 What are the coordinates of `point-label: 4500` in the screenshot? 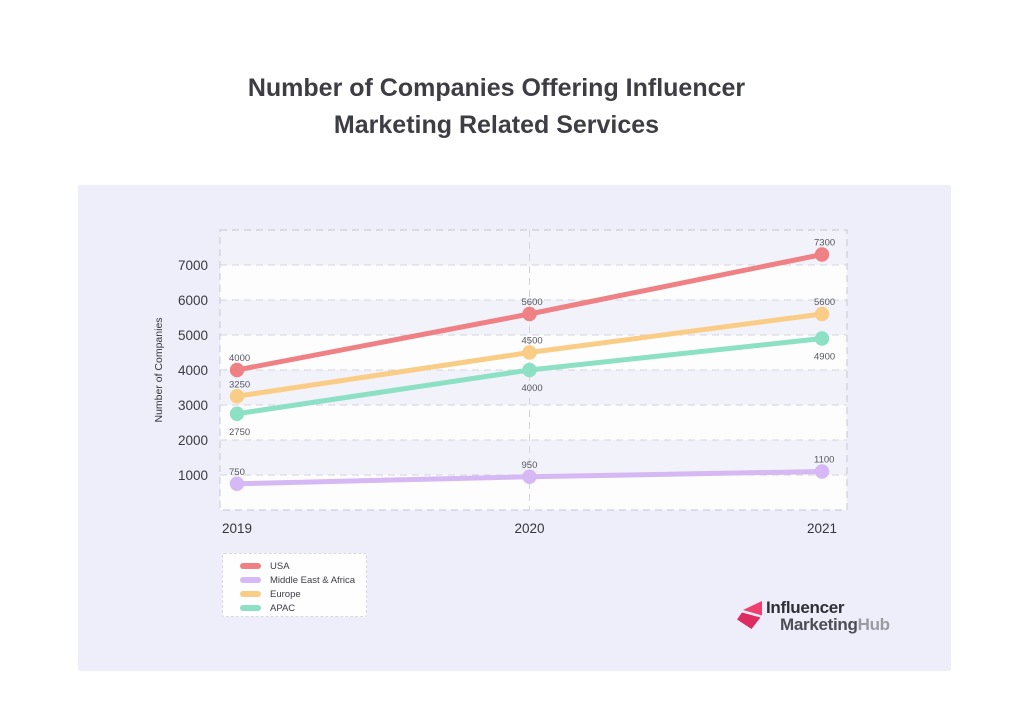 It's located at (532, 341).